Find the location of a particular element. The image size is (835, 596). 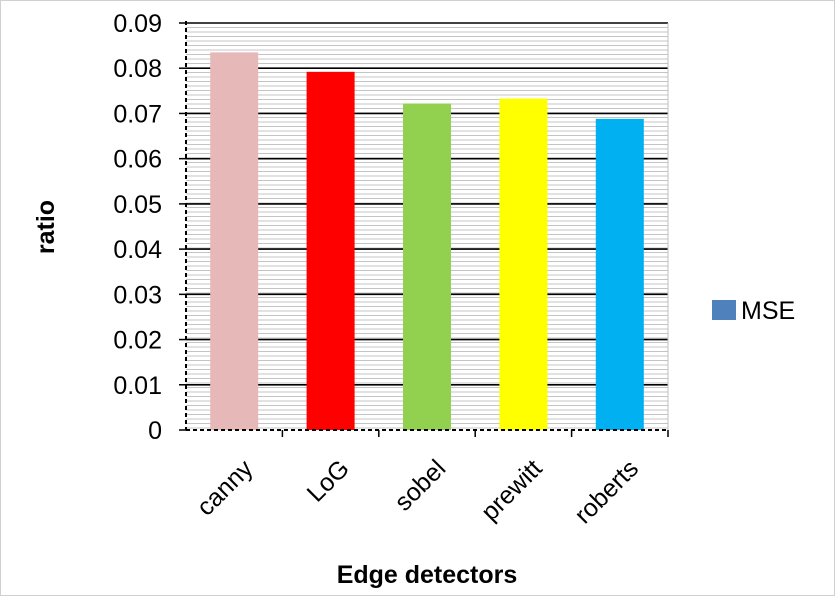

bar-roberts is located at coordinates (619, 274).